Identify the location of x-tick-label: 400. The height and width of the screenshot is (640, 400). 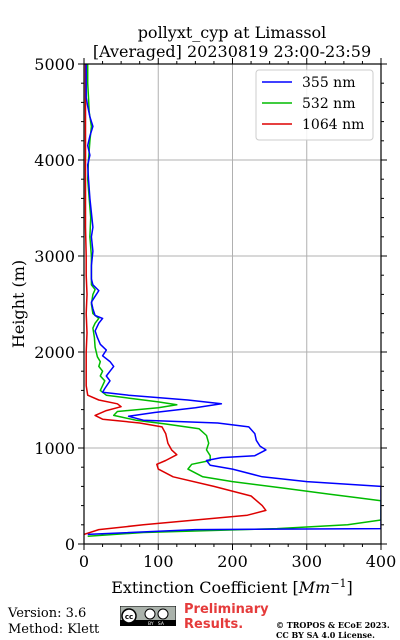
(381, 561).